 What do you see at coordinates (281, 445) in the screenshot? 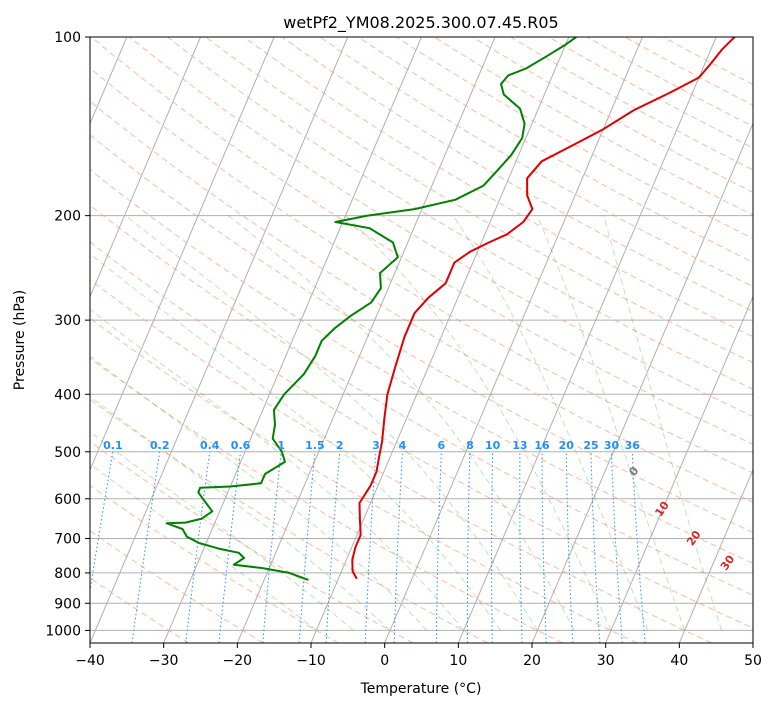
I see `mixing-ratio-label: 1` at bounding box center [281, 445].